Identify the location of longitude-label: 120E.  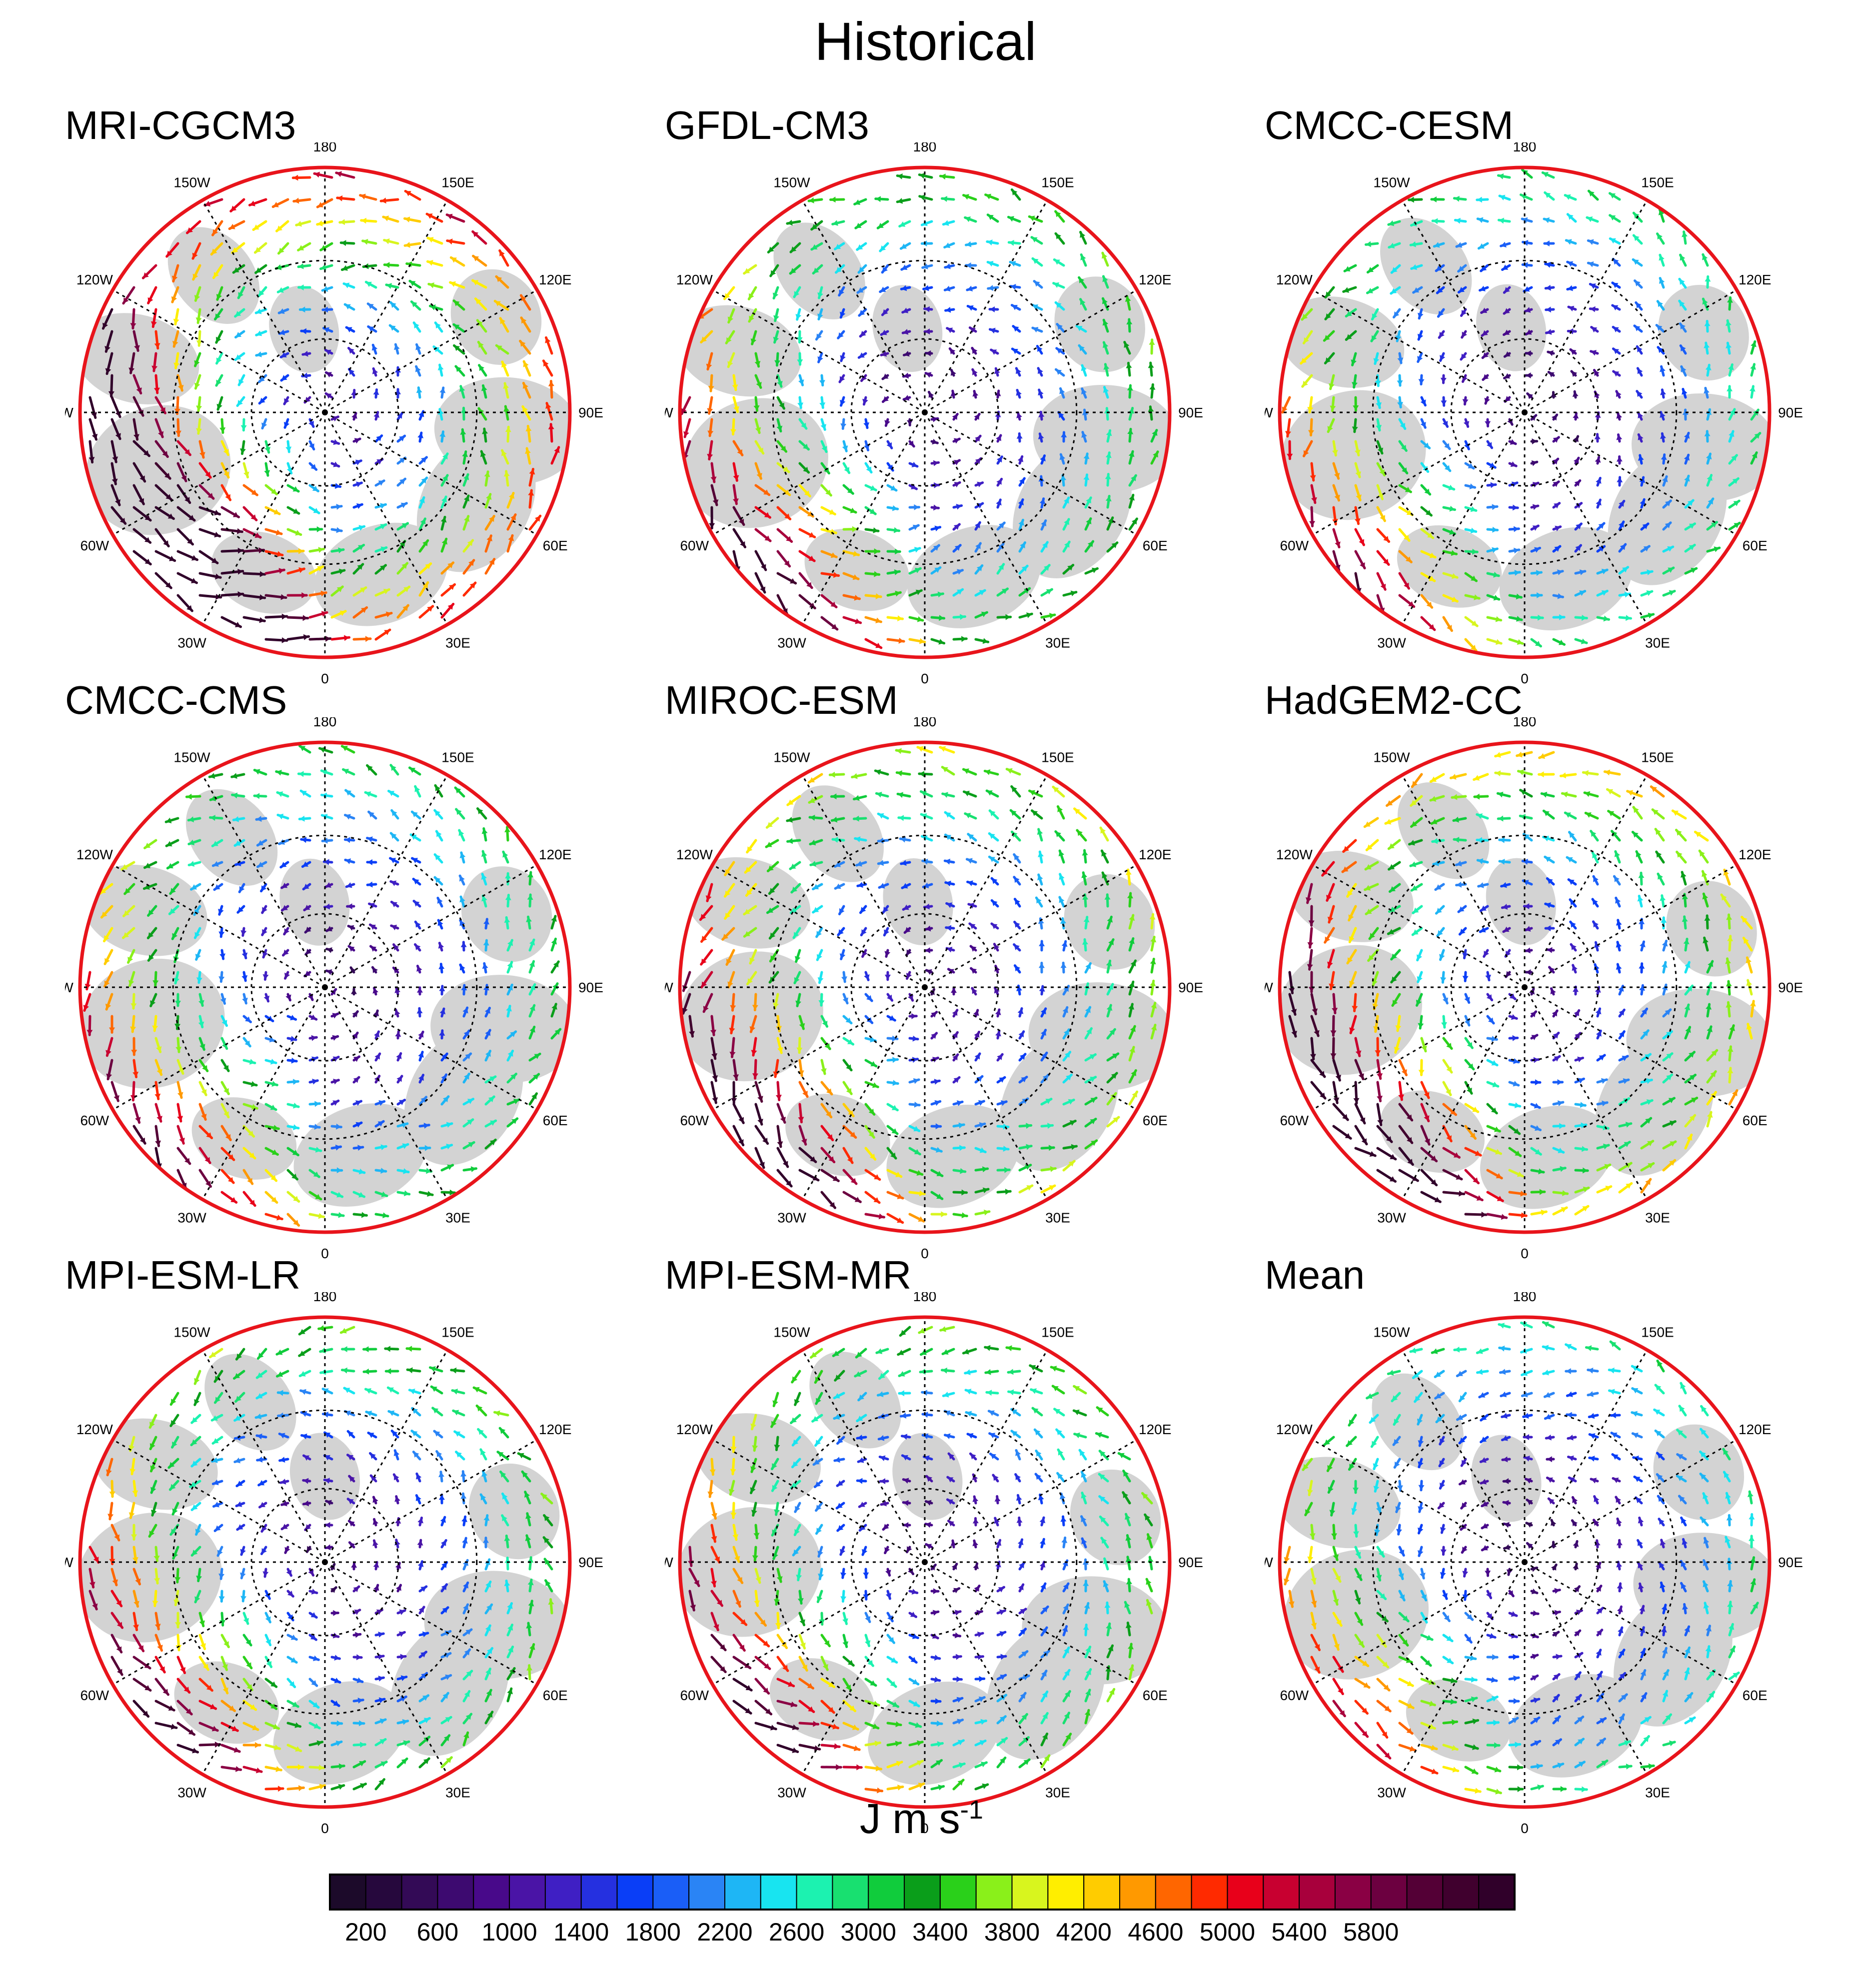
(1155, 854).